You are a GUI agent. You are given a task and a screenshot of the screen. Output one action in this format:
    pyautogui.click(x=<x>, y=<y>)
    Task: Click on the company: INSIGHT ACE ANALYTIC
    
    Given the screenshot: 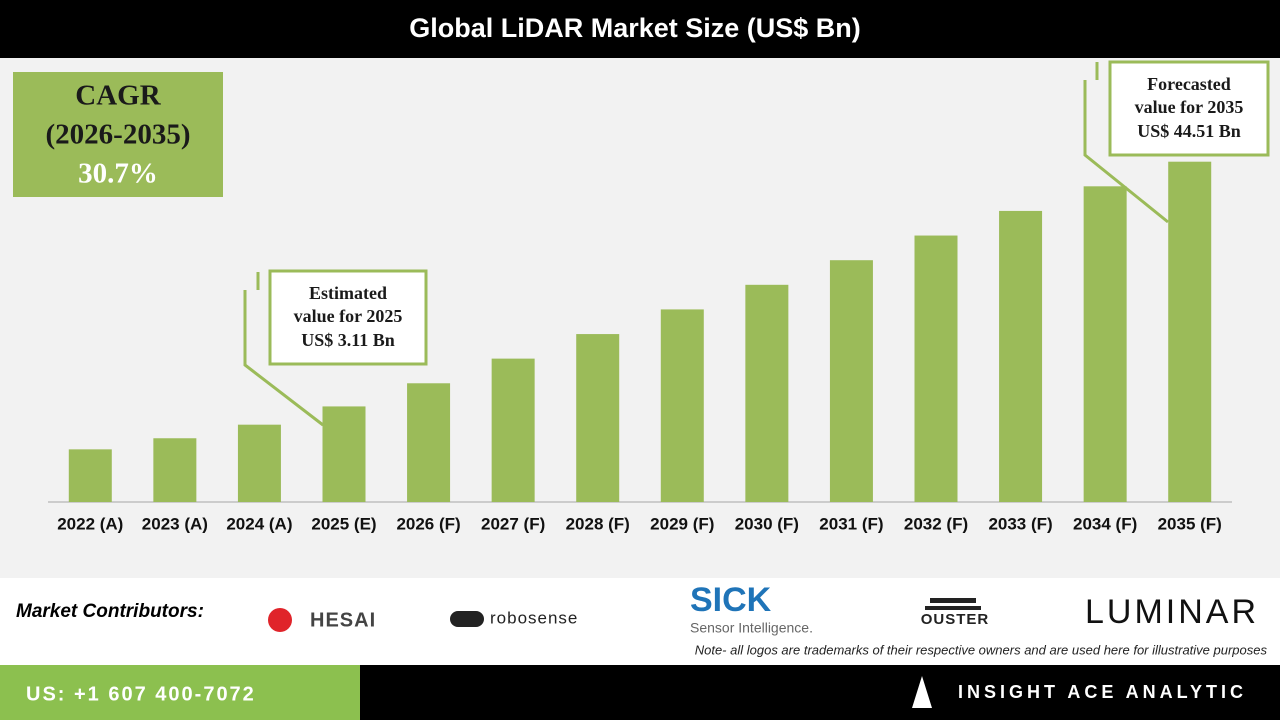 What is the action you would take?
    pyautogui.click(x=1102, y=692)
    